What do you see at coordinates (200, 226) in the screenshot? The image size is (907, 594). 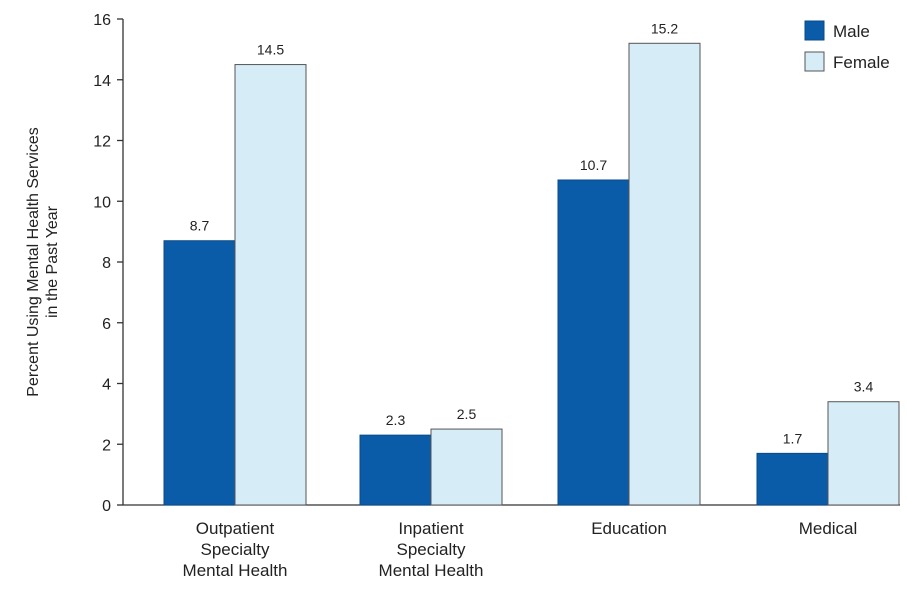 I see `data-label-male: 8.7` at bounding box center [200, 226].